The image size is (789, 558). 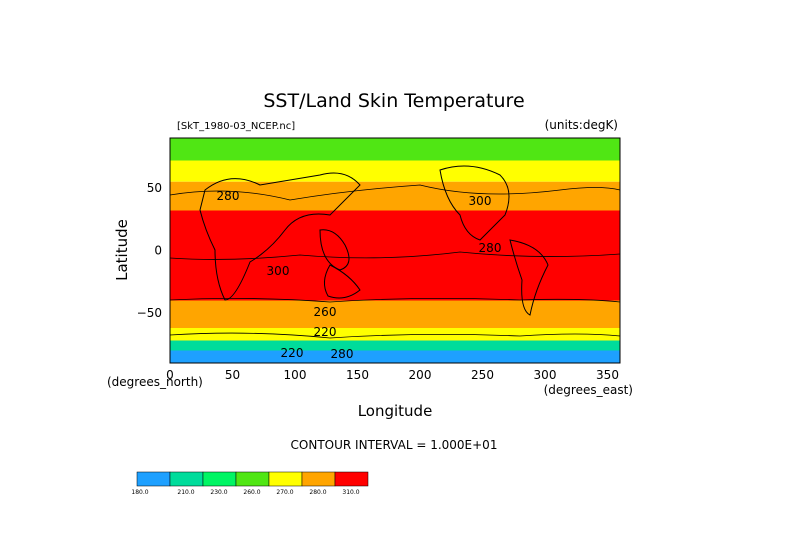 What do you see at coordinates (232, 375) in the screenshot?
I see `x-tick-label: 50` at bounding box center [232, 375].